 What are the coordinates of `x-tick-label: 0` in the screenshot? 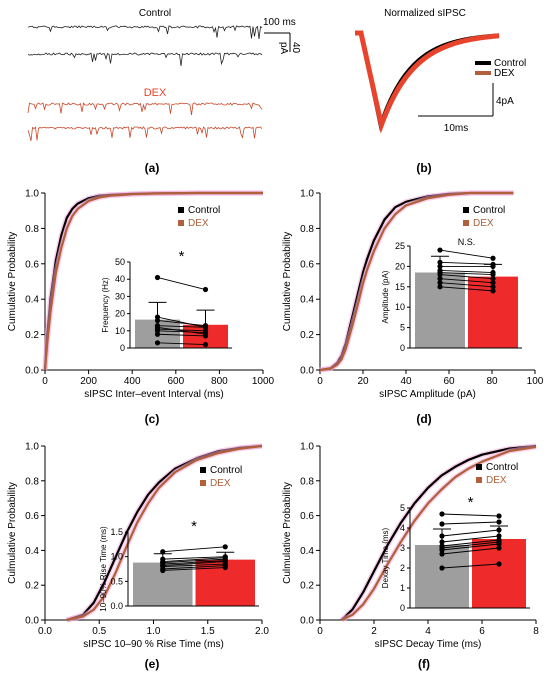 It's located at (45, 381).